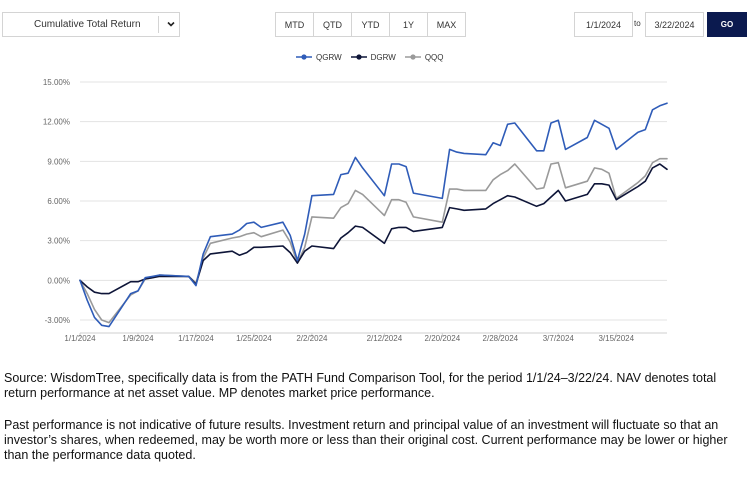 Image resolution: width=751 pixels, height=478 pixels. Describe the element at coordinates (158, 24) in the screenshot. I see `dropdown-divider` at that location.